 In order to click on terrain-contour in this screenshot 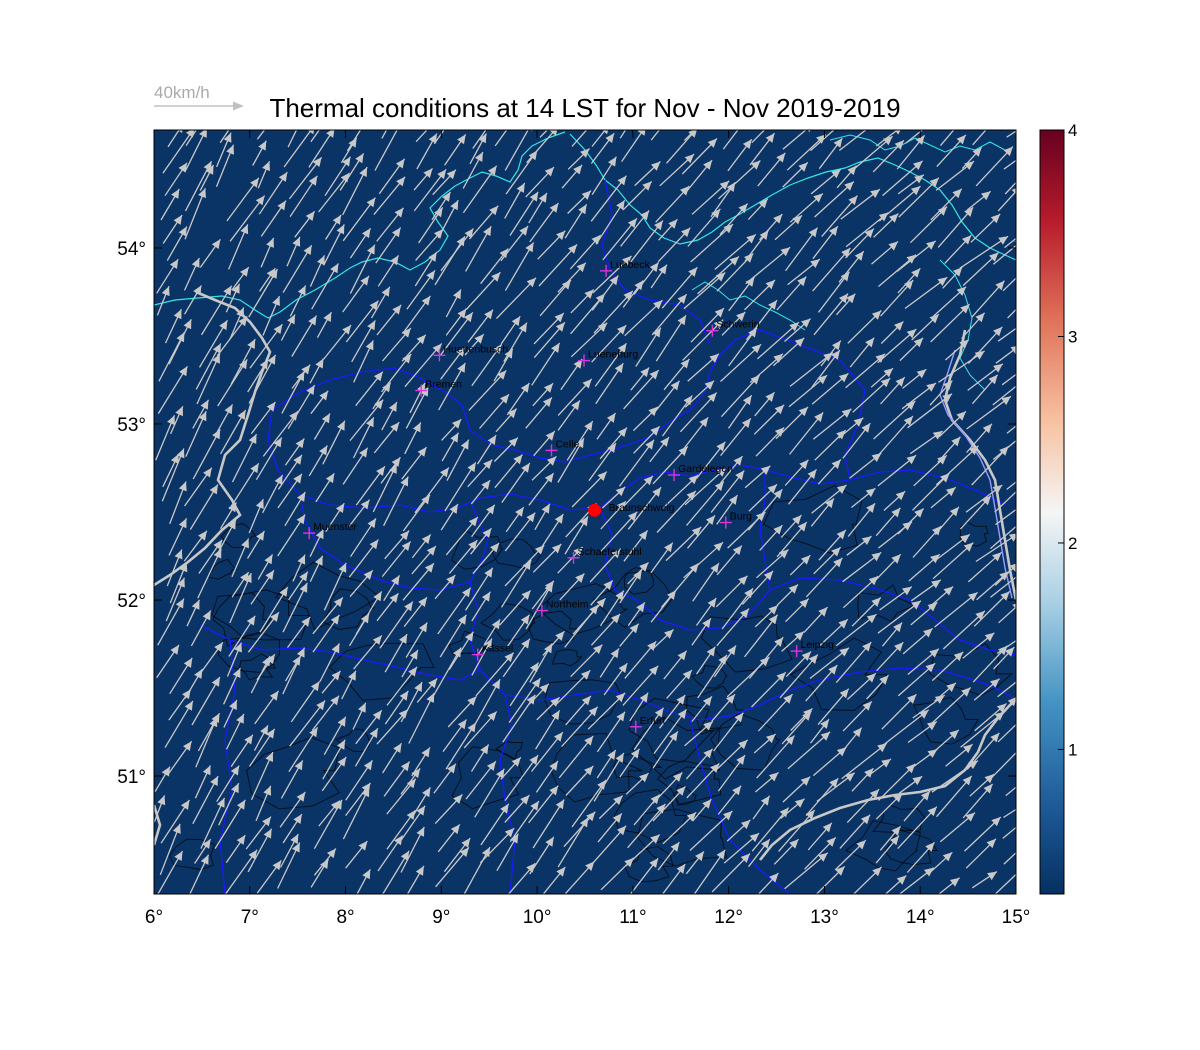, I will do `click(488, 778)`.